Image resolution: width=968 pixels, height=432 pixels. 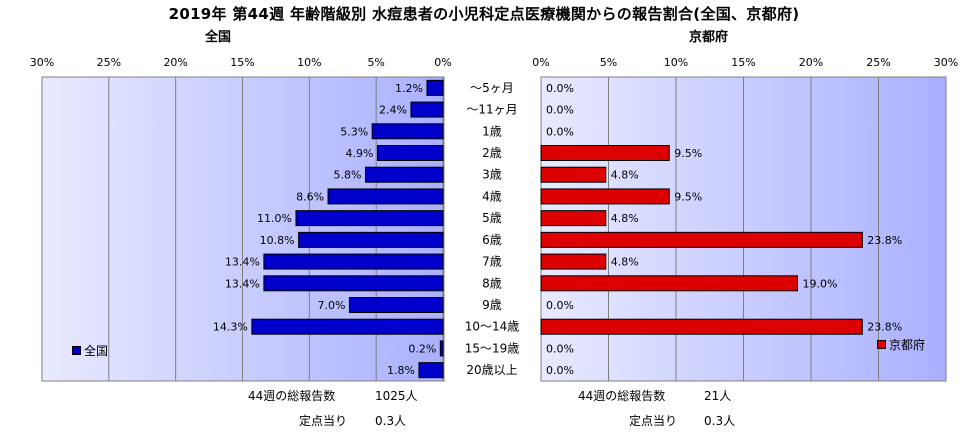 I want to click on category-label: 3歳, so click(x=492, y=175).